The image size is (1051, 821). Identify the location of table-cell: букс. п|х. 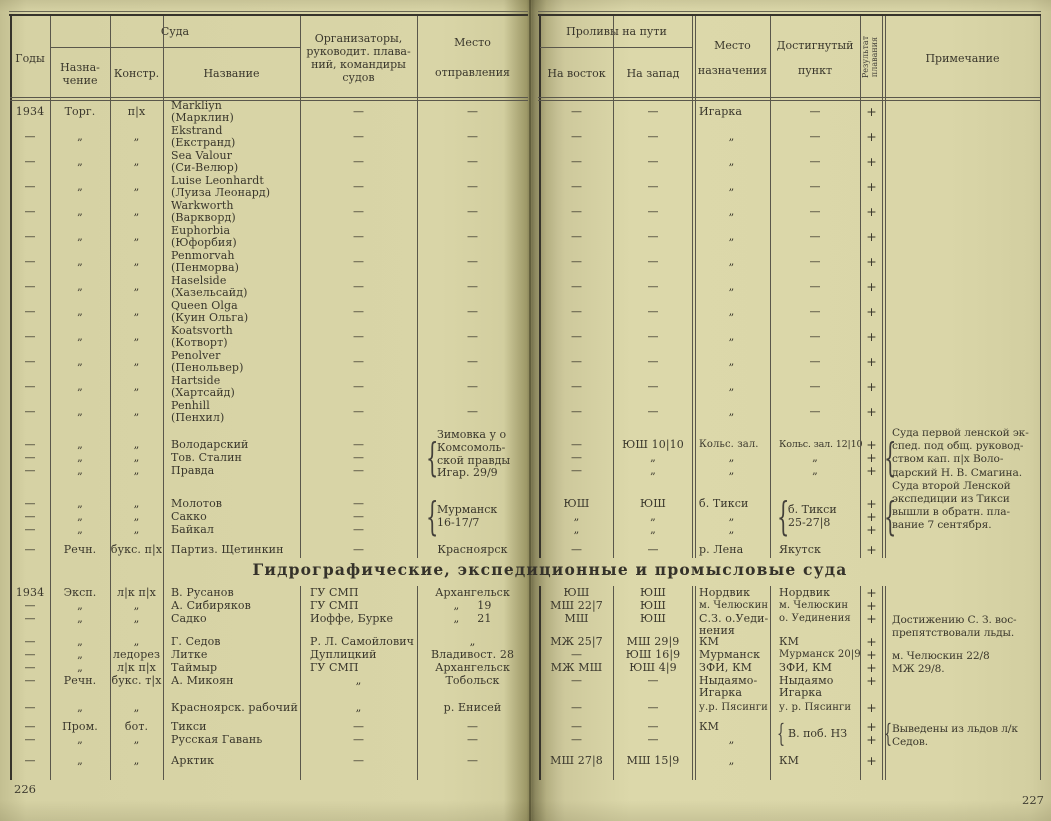
(136, 550).